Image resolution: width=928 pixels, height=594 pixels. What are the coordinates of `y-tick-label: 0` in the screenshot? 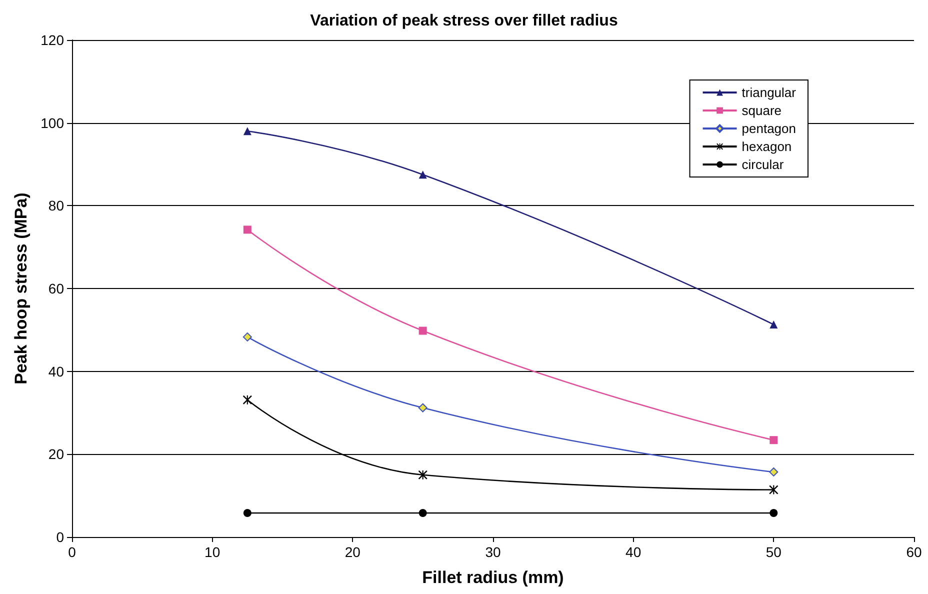 It's located at (60, 537).